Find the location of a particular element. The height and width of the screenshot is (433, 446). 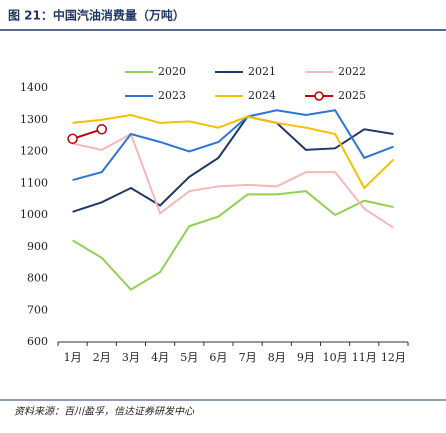

y-tick-label: 1000 is located at coordinates (34, 214).